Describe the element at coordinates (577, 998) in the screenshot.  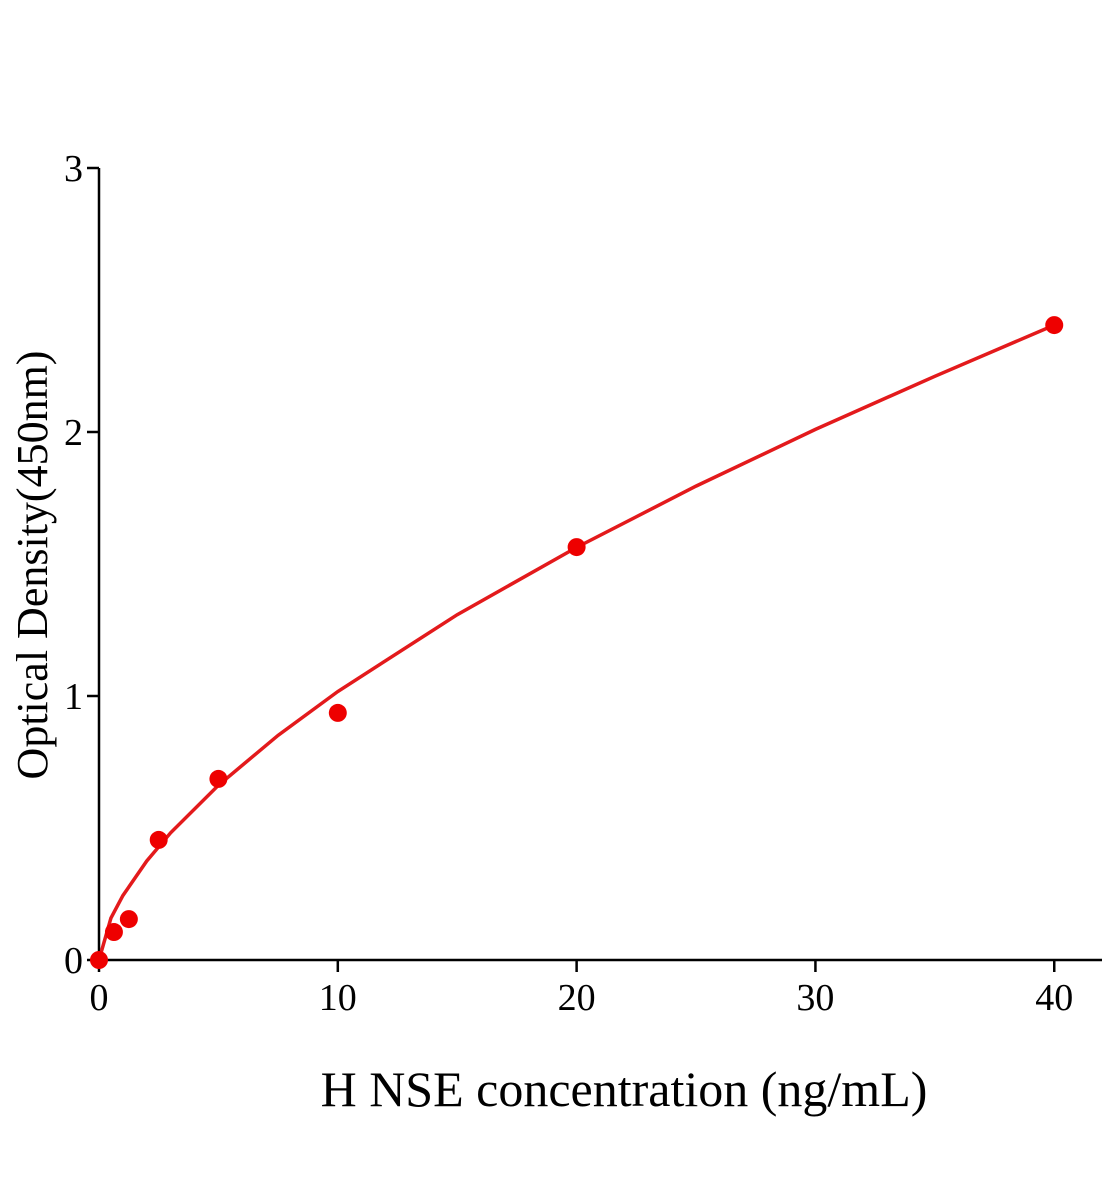
I see `x-tick-label: 20` at that location.